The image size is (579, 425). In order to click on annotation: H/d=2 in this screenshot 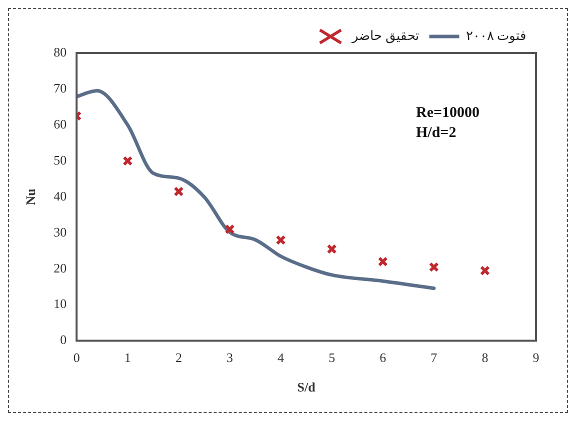, I will do `click(436, 132)`.